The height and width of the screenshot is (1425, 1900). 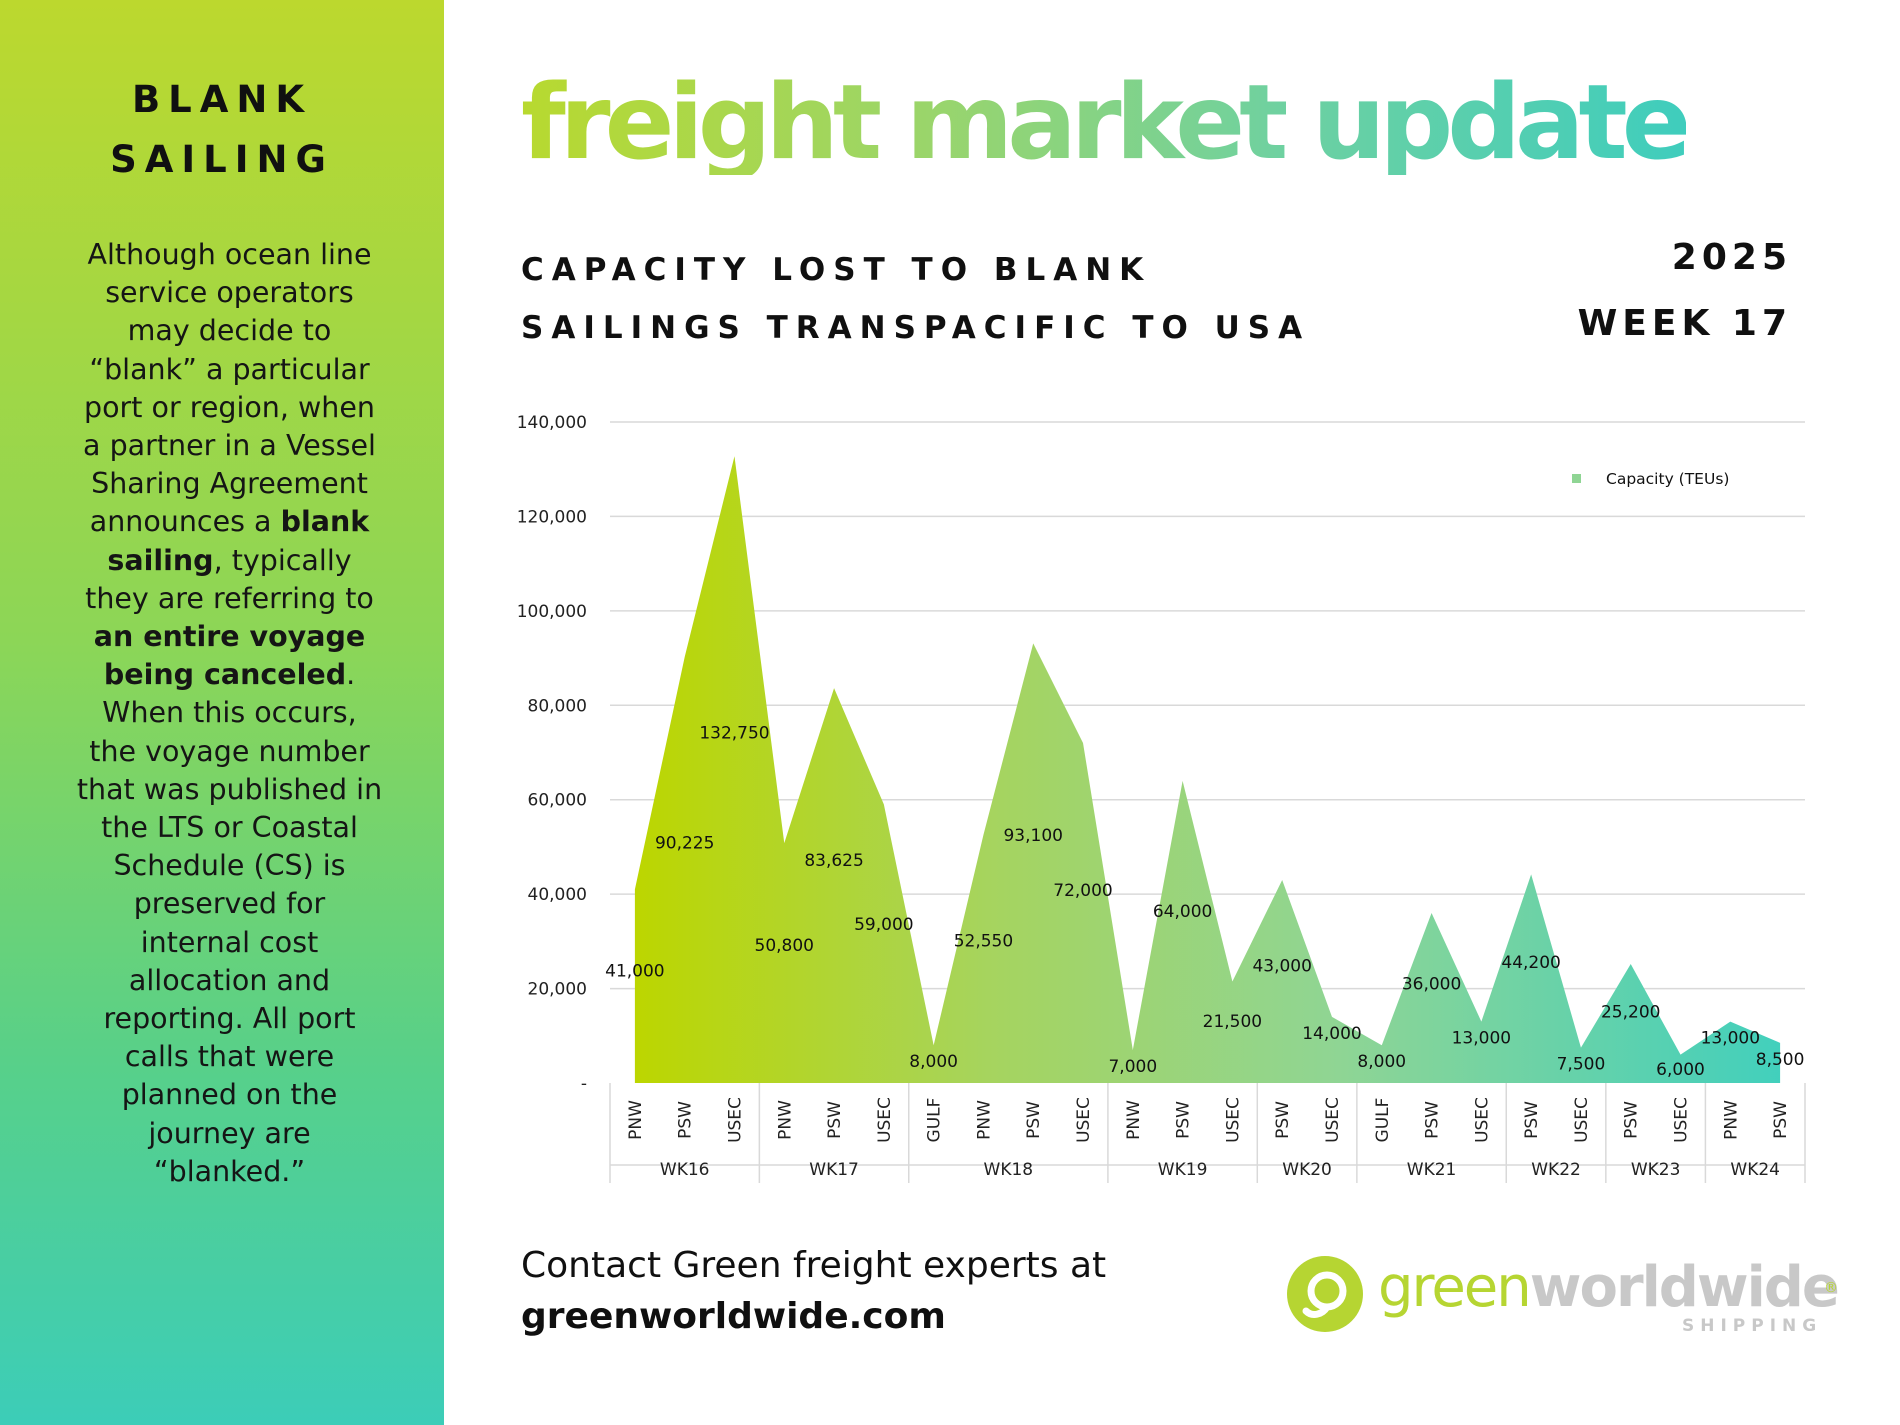 What do you see at coordinates (552, 612) in the screenshot?
I see `y-tick-label: 100,000` at bounding box center [552, 612].